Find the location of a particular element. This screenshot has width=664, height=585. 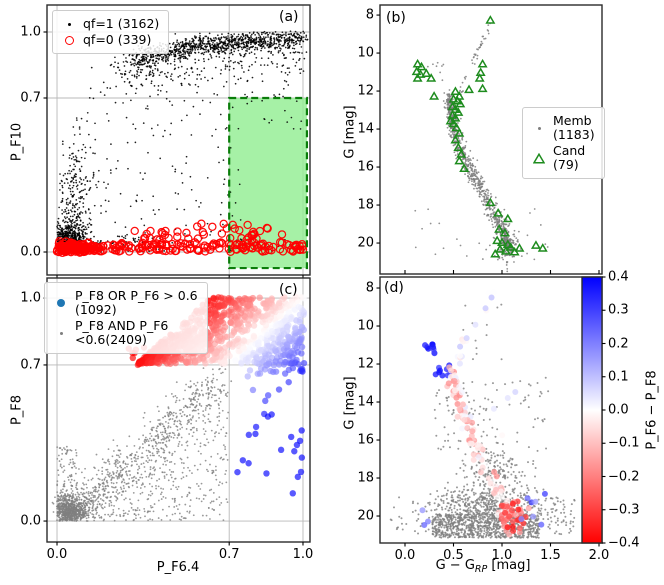

tick-label: 2.0 is located at coordinates (599, 555).